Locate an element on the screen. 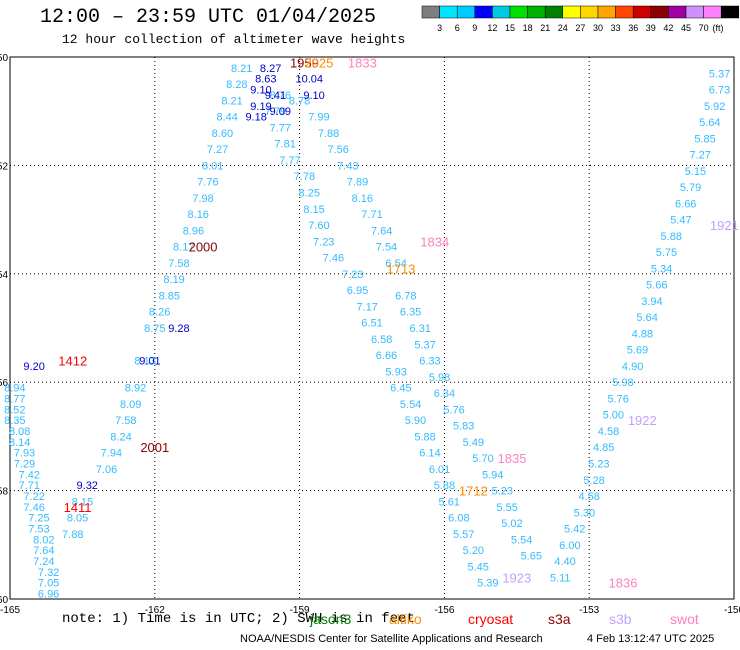 Image resolution: width=740 pixels, height=650 pixels. wave-height-point: 7.71 is located at coordinates (29, 486).